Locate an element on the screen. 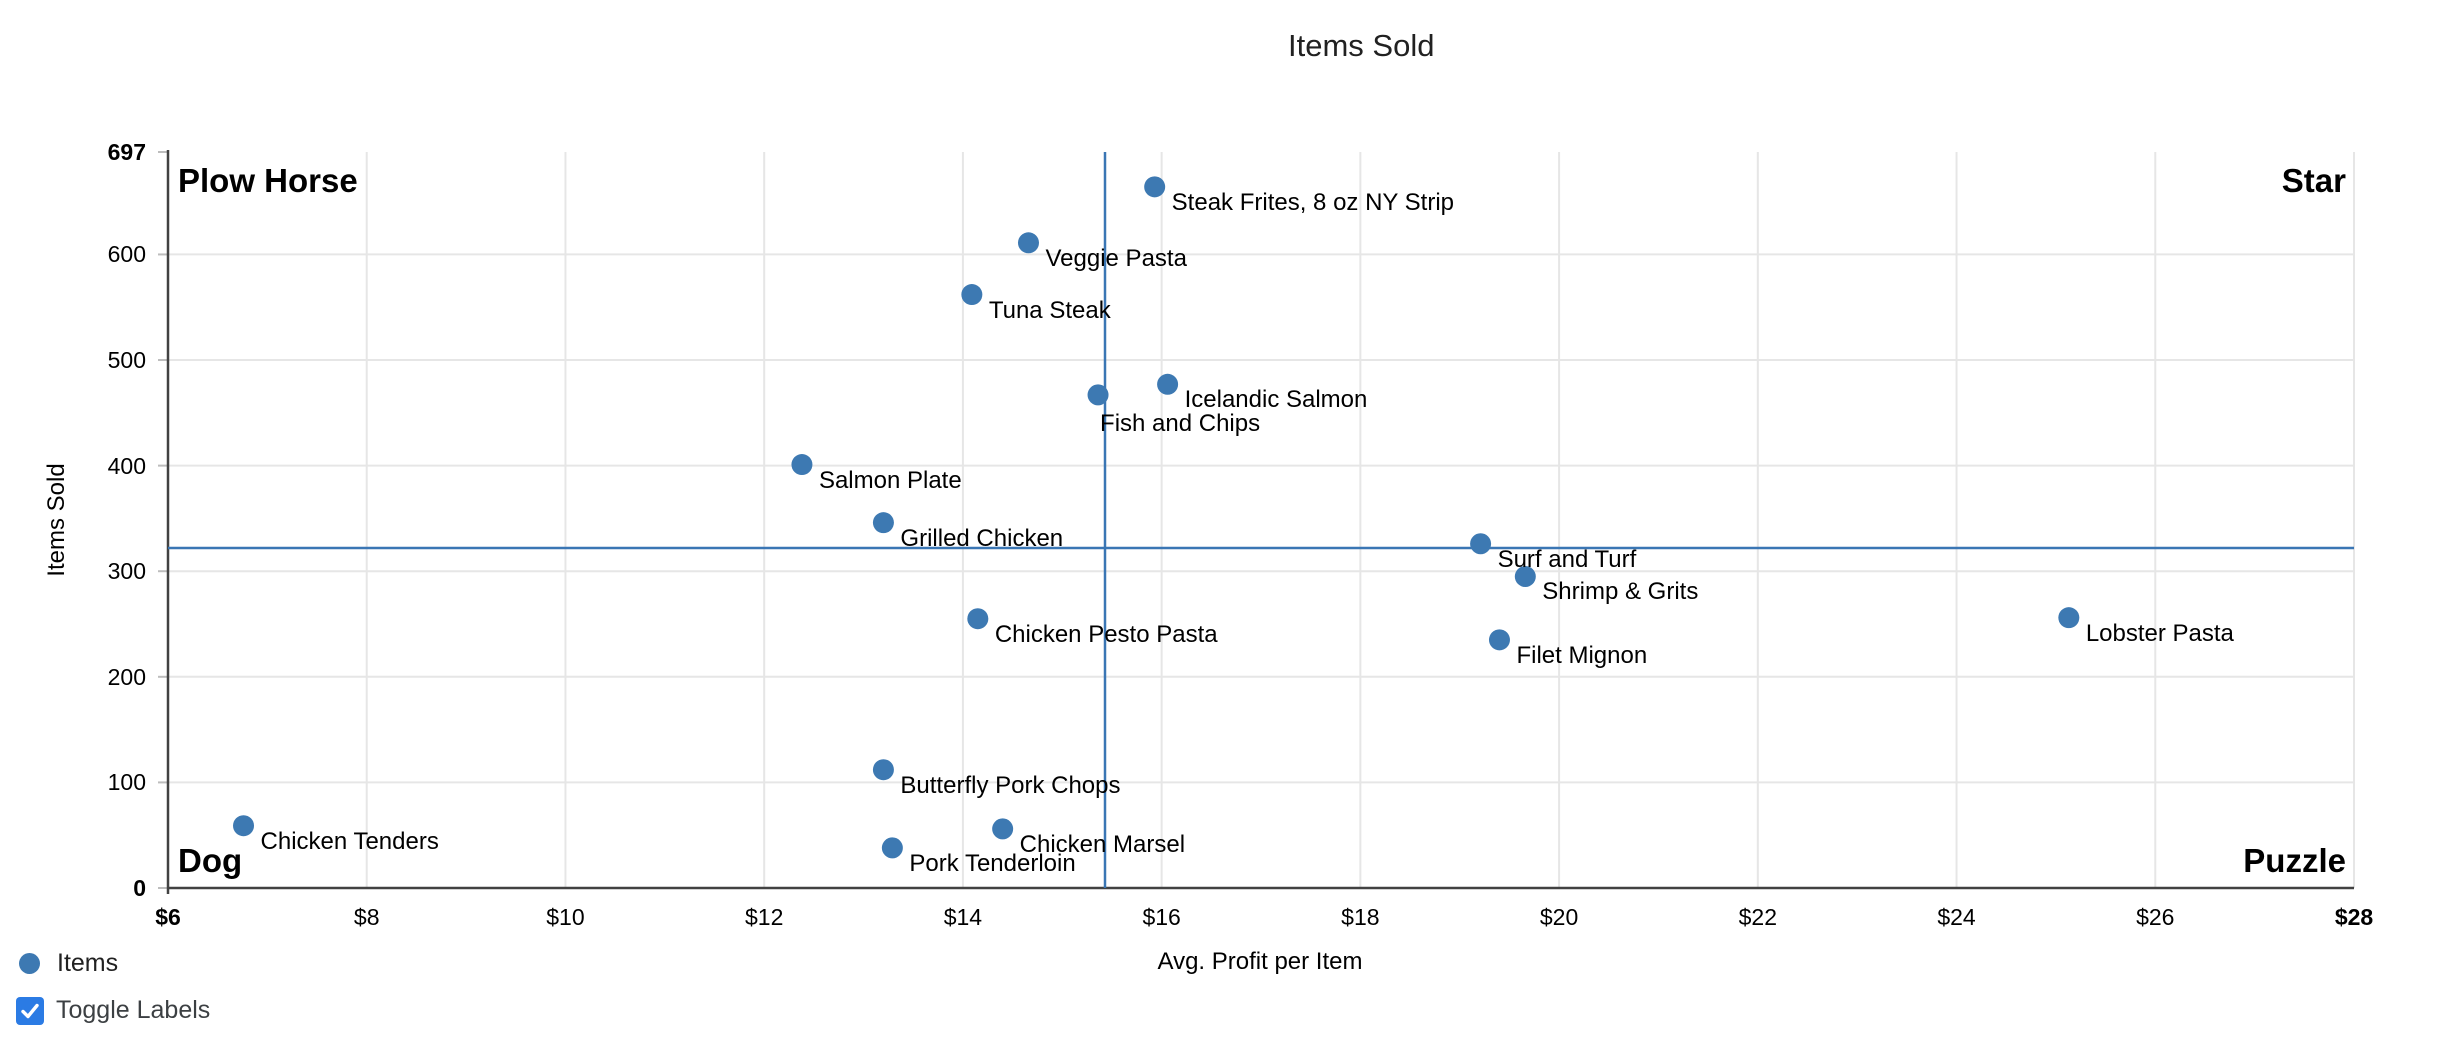  quadrant-label-star: Star is located at coordinates (2313, 180).